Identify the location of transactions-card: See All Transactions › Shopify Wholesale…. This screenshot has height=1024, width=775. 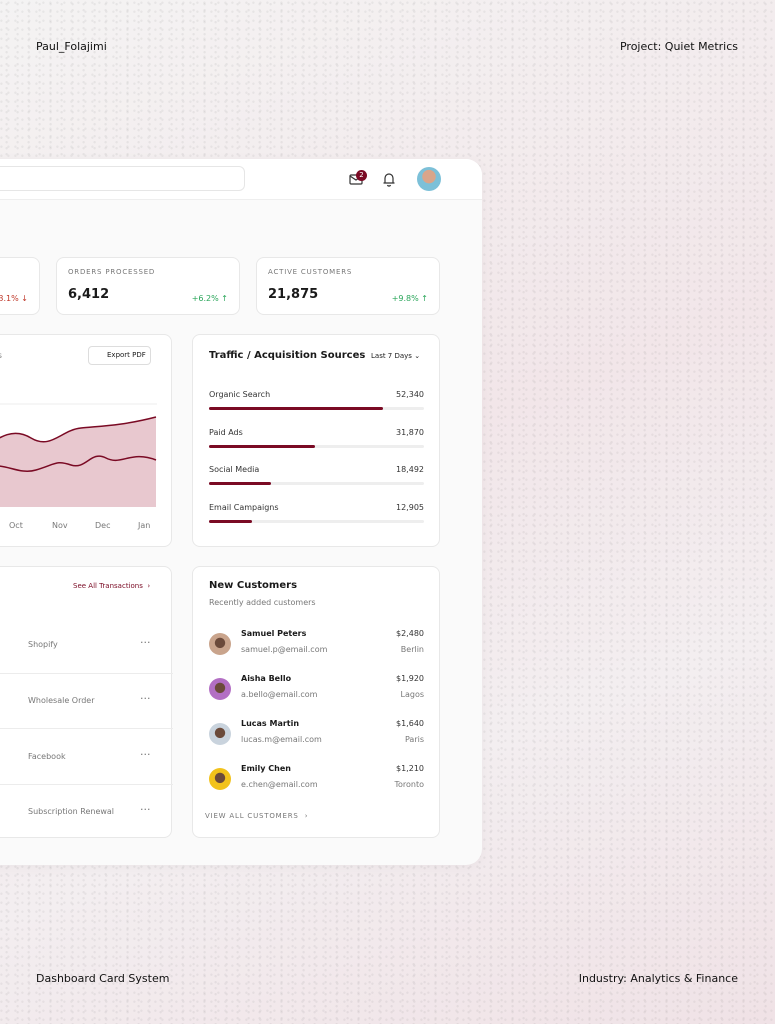
(86, 702).